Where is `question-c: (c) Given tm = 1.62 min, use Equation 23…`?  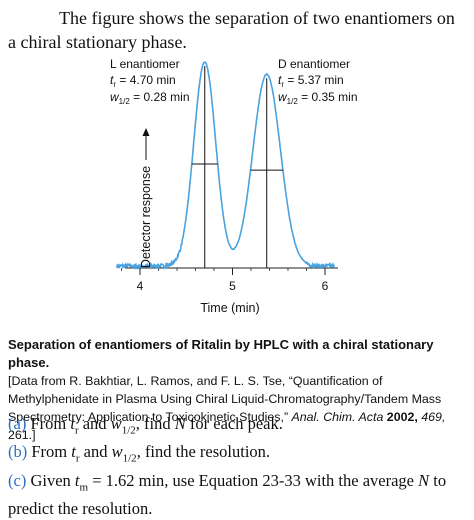
question-c: (c) Given tm = 1.62 min, use Equation 23… is located at coordinates (227, 494).